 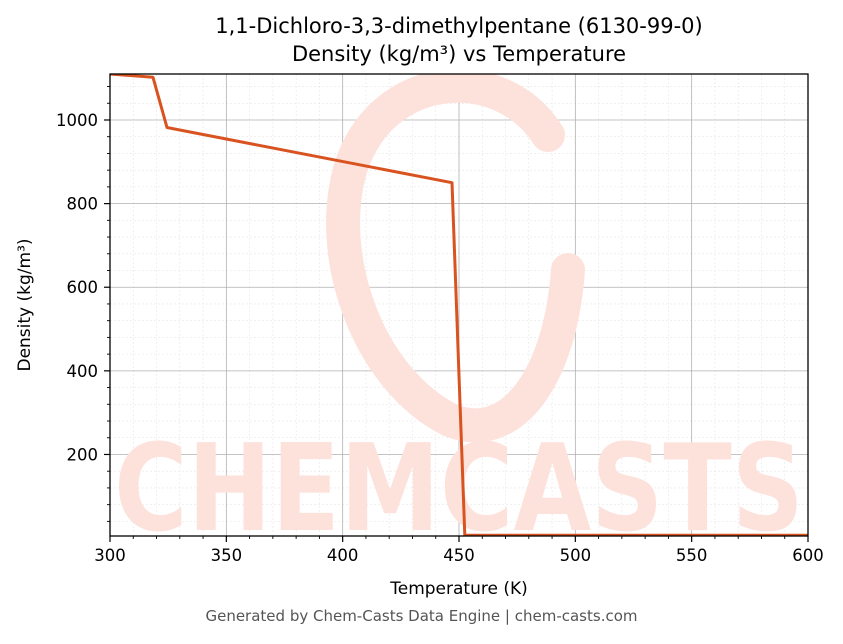 What do you see at coordinates (576, 555) in the screenshot?
I see `x-tick-label: 500` at bounding box center [576, 555].